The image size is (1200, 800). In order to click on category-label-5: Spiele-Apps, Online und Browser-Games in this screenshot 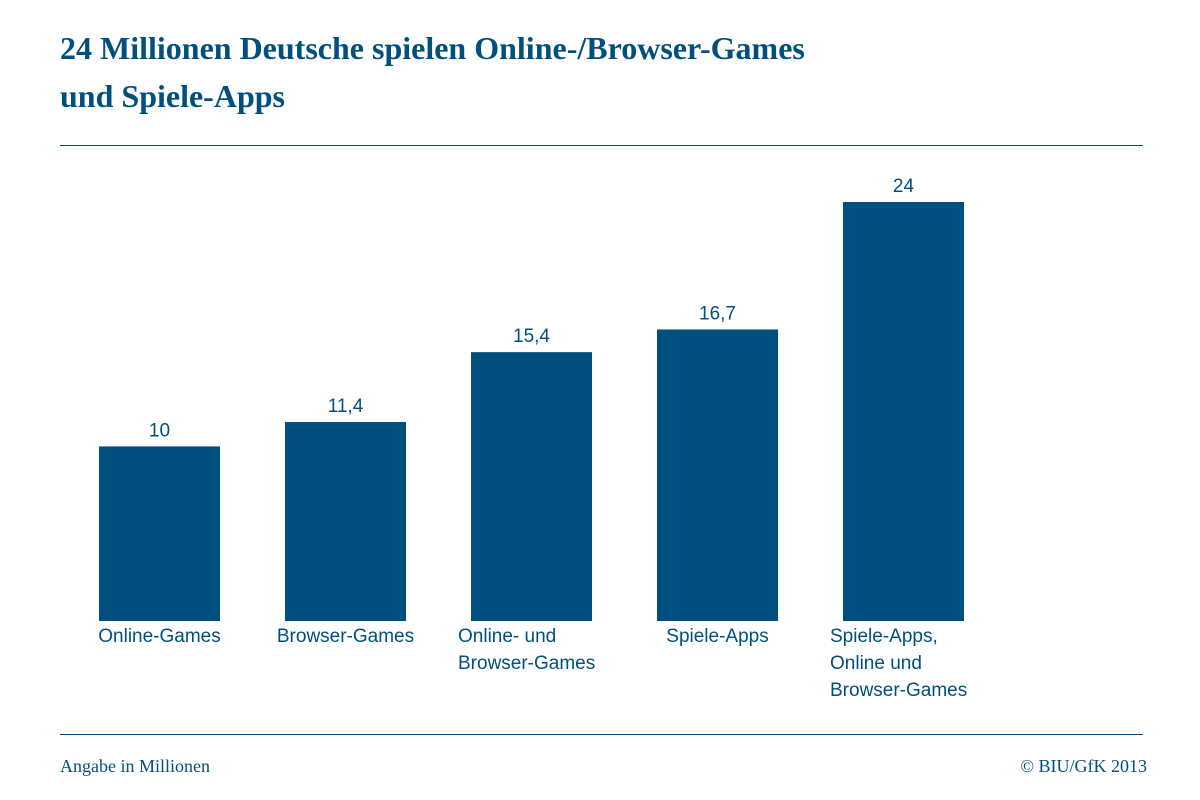, I will do `click(898, 663)`.